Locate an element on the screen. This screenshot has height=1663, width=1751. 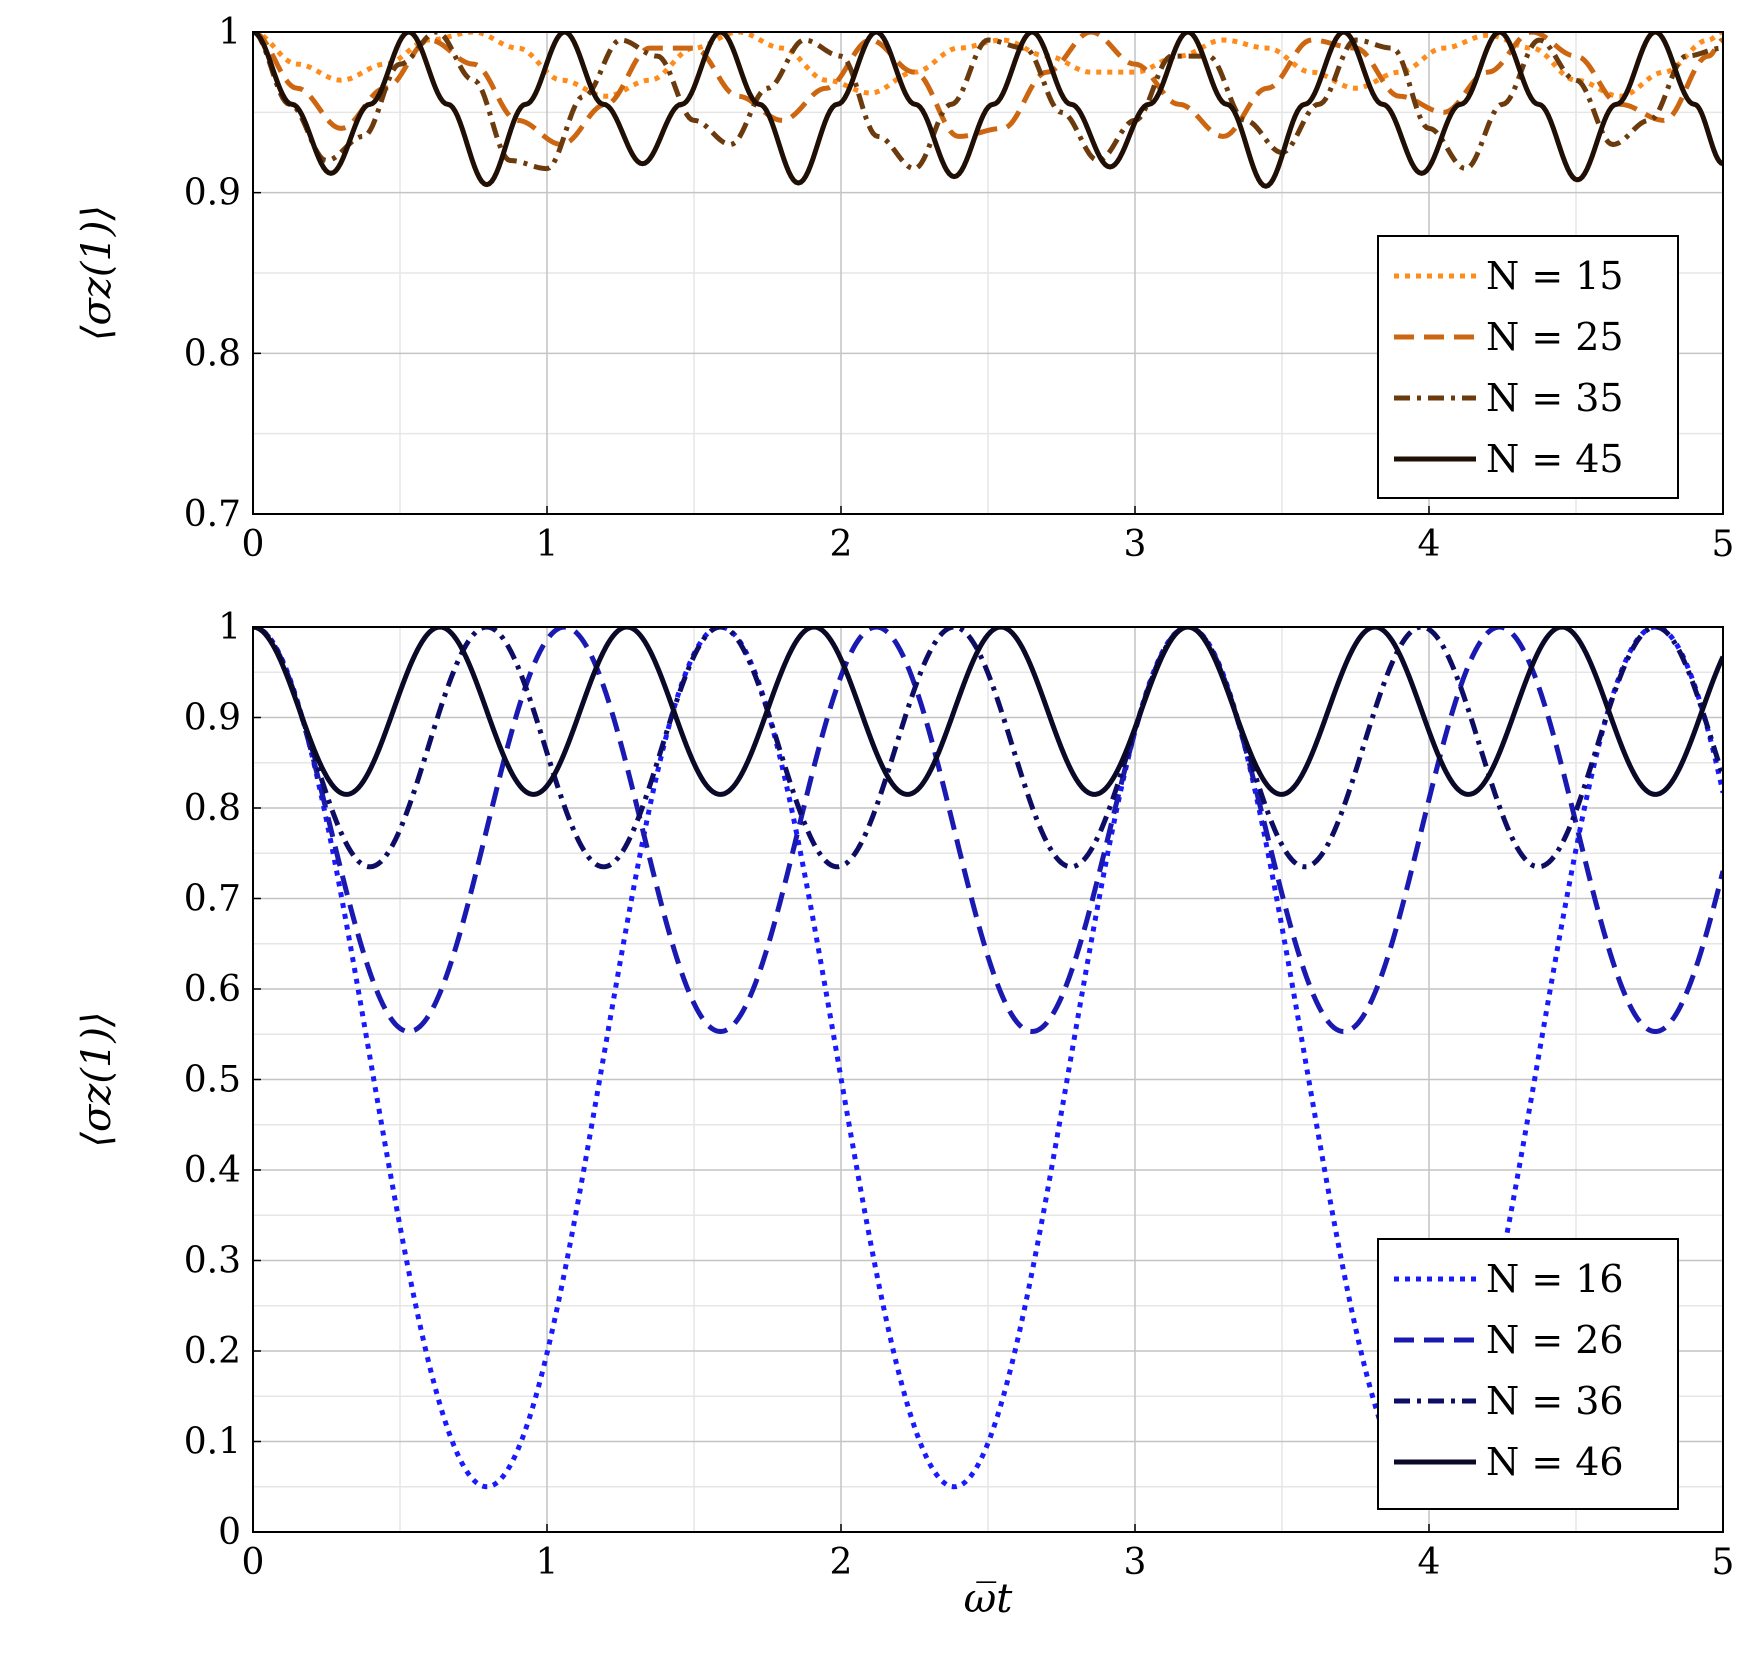
legend-top: N = 15 N = 25 N = 35 N = 45 is located at coordinates (1528, 367).